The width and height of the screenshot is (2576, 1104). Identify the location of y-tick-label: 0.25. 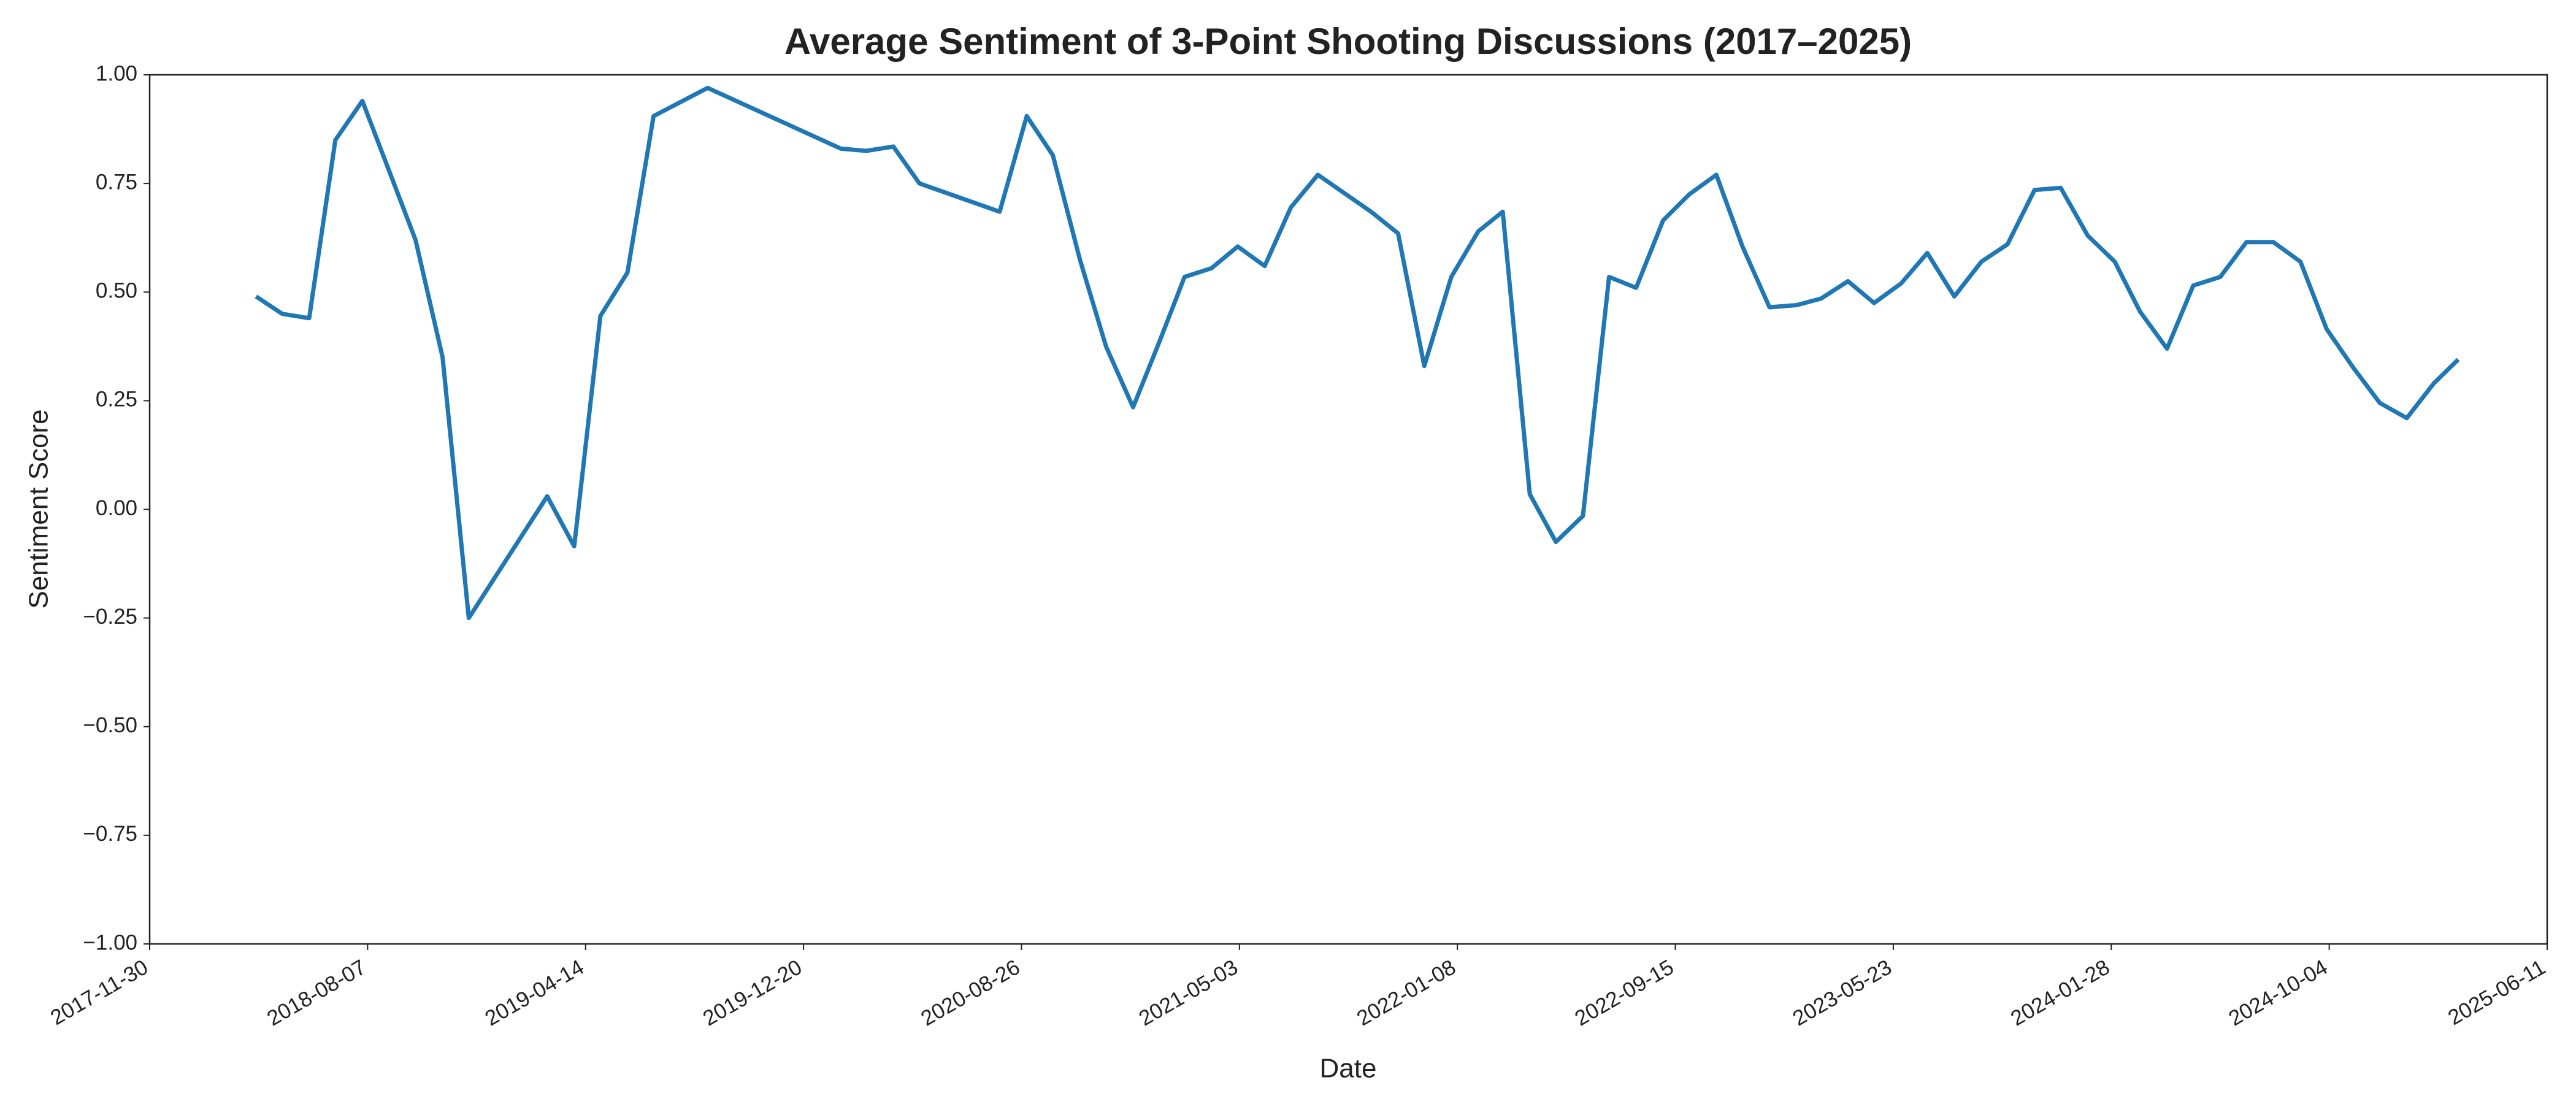
(116, 400).